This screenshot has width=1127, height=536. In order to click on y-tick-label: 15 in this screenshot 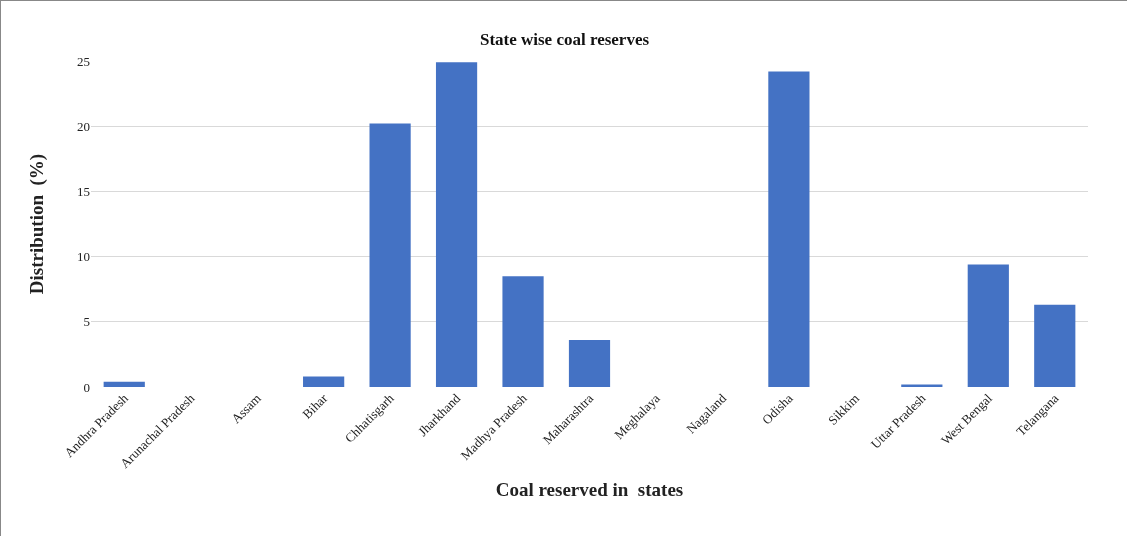, I will do `click(83, 191)`.